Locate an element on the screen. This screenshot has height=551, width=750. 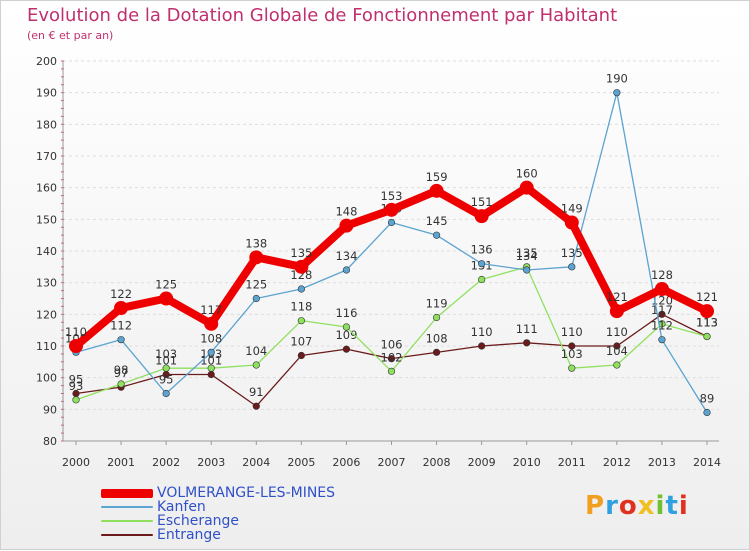
data-label-escherange-2014: 113 is located at coordinates (707, 323).